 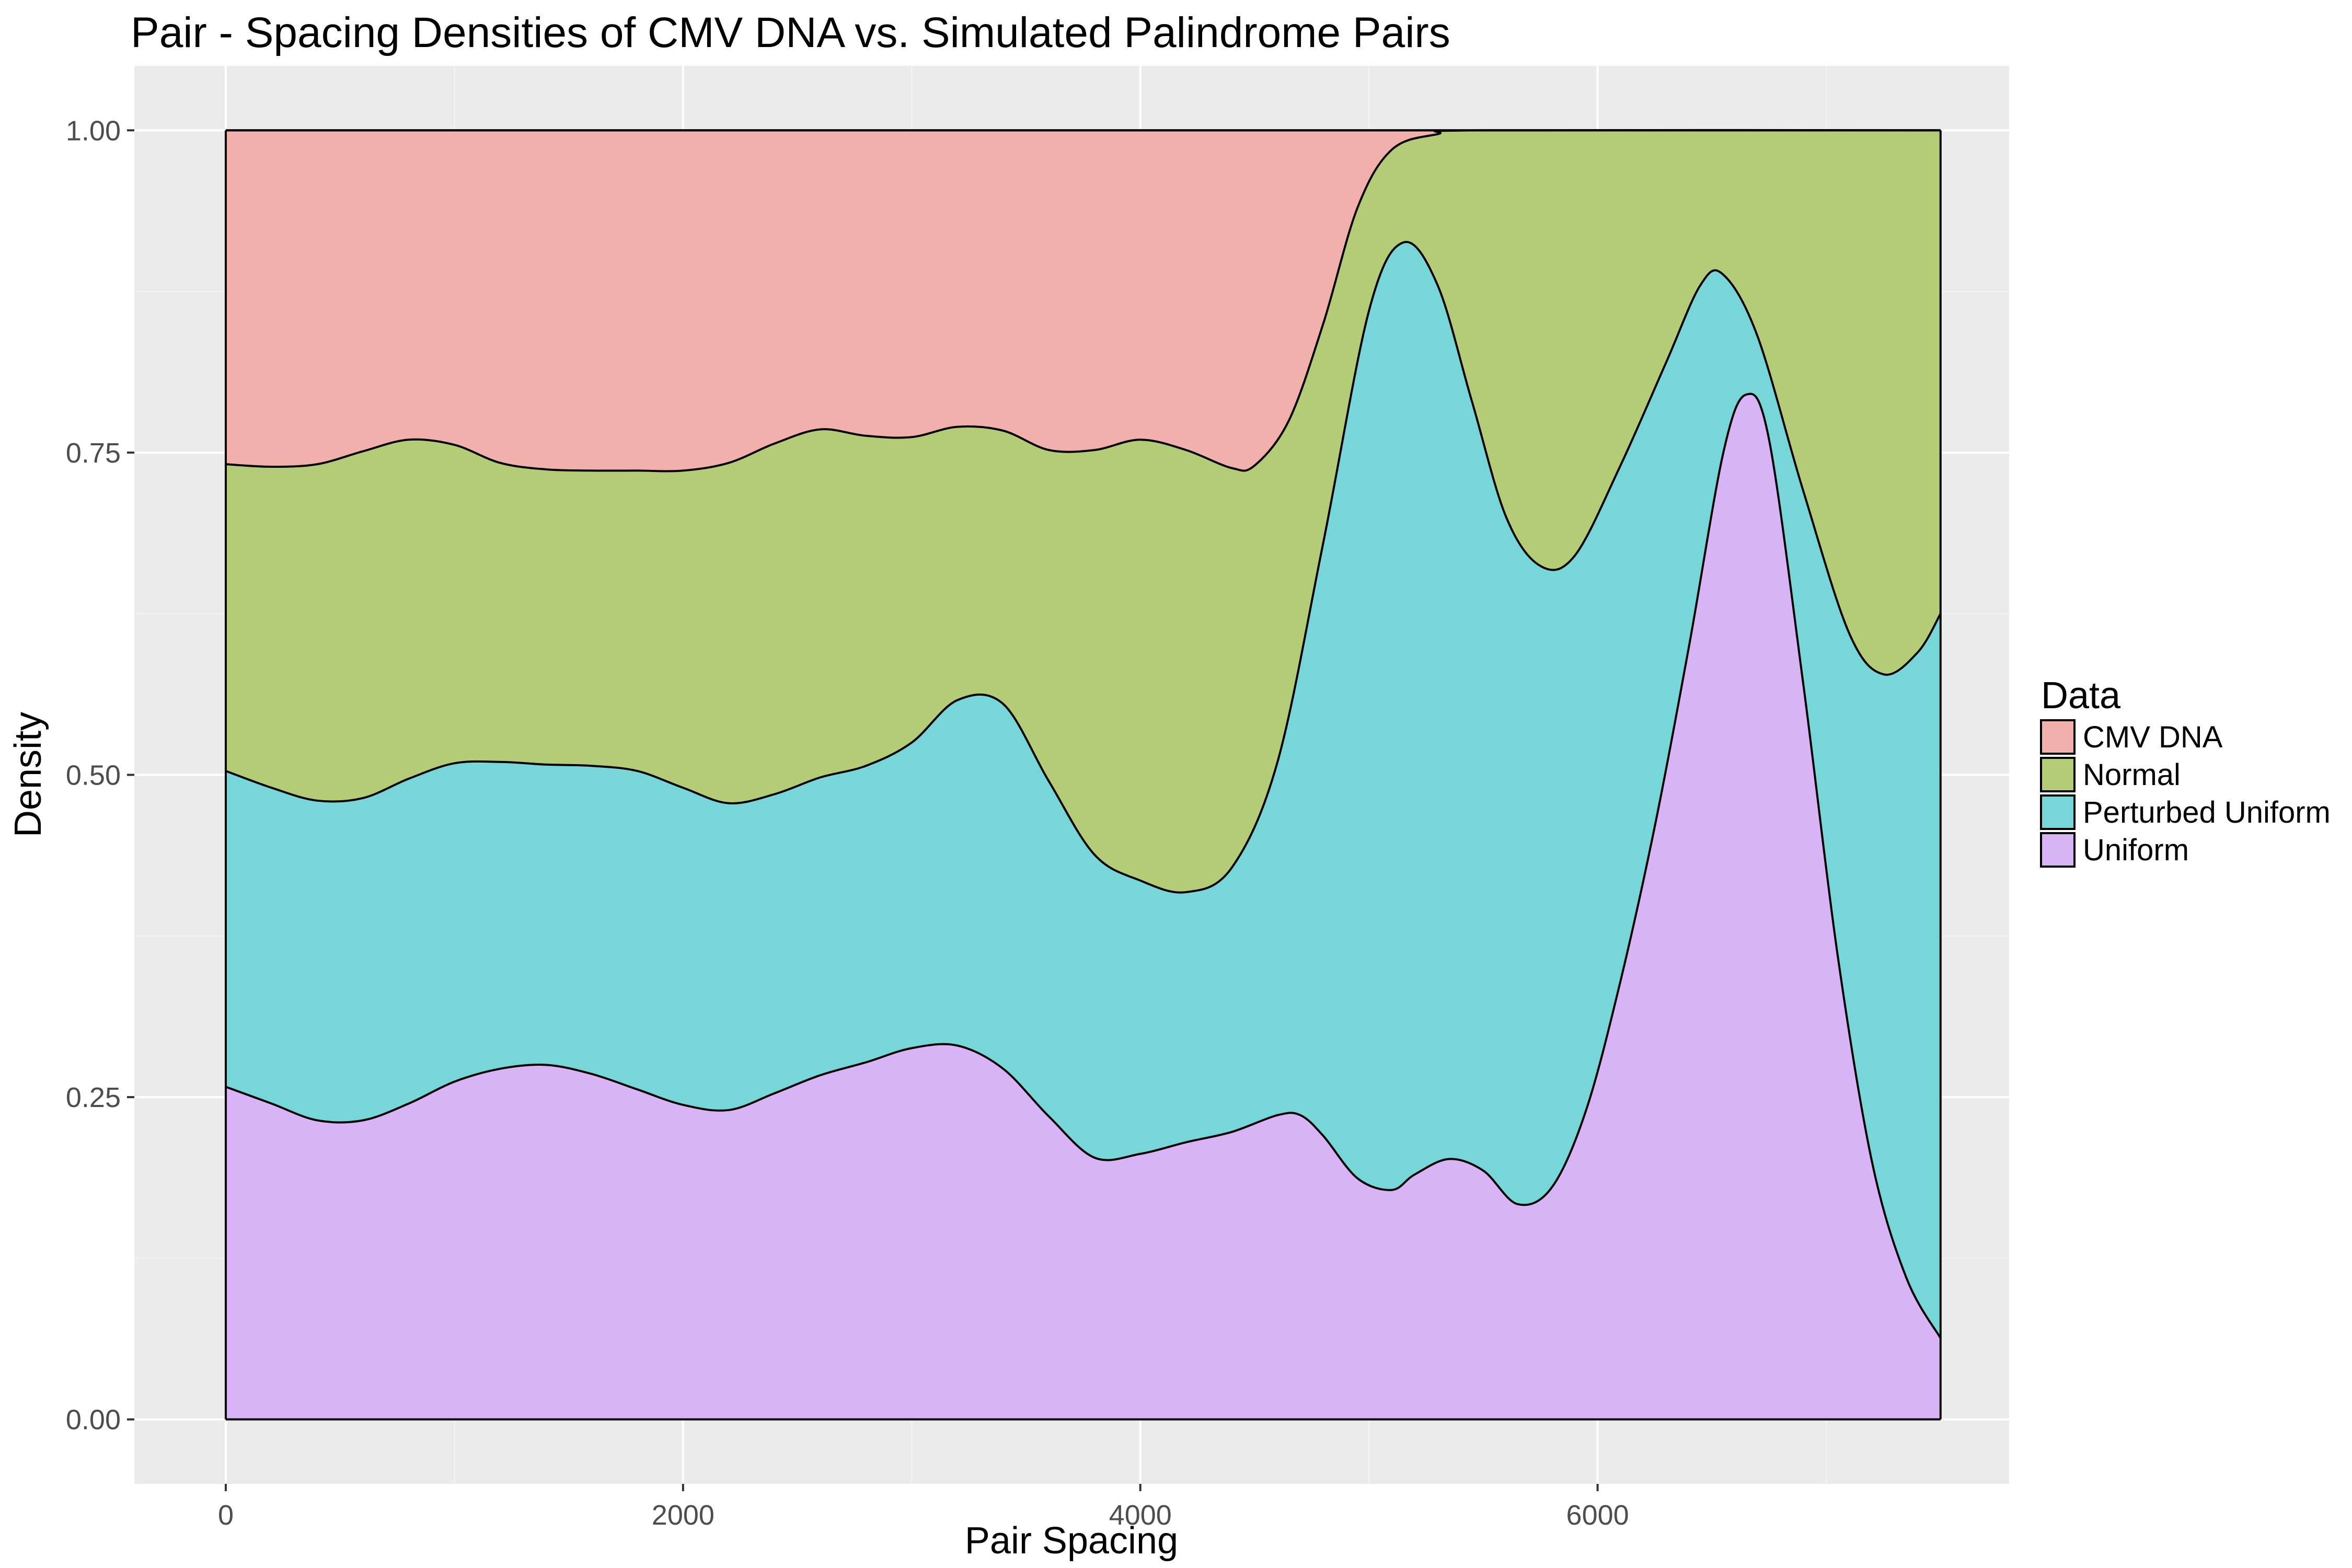 I want to click on legend-label: Normal, so click(x=2132, y=775).